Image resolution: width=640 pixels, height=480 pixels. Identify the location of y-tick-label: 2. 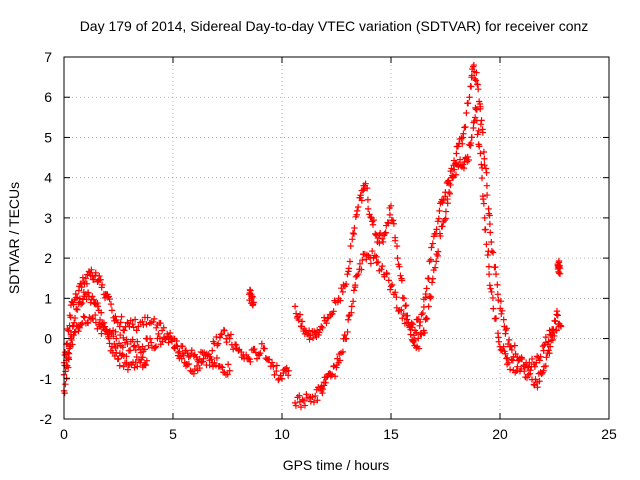
(48, 258).